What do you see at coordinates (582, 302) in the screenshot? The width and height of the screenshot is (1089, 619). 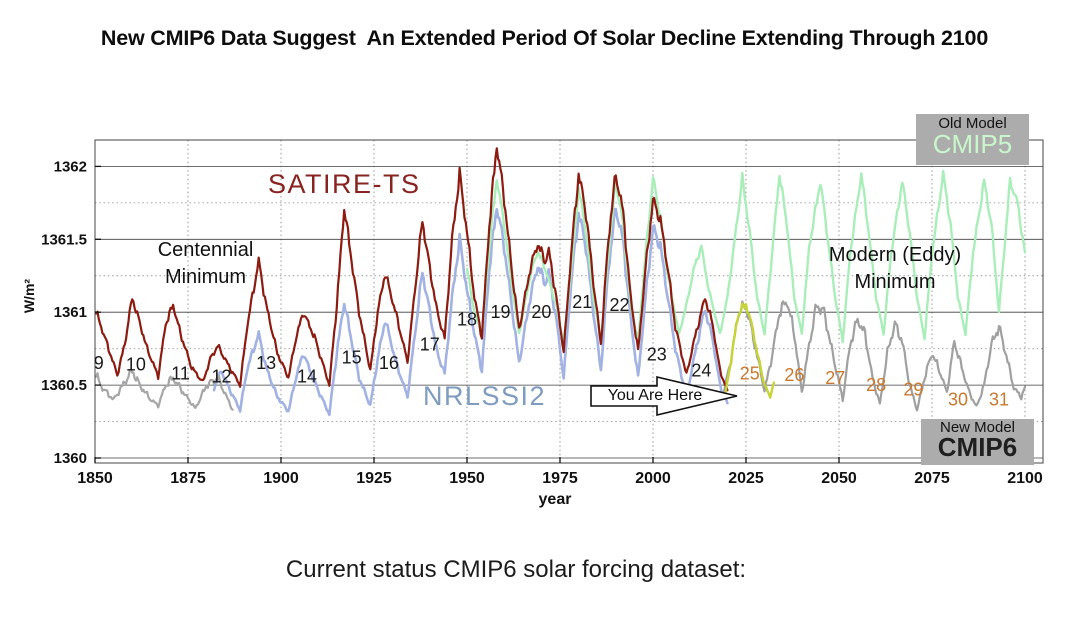 I see `cycle-number-21: 21` at bounding box center [582, 302].